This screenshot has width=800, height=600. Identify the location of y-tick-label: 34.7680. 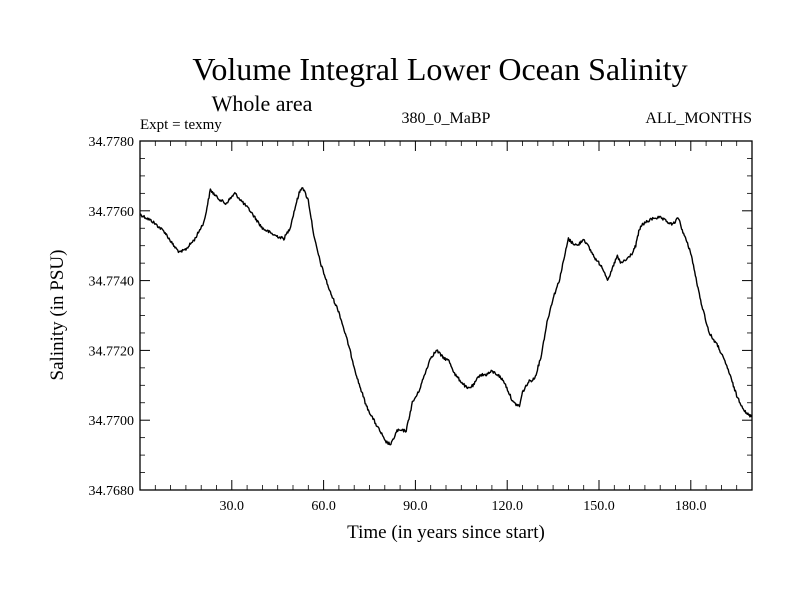
(112, 491).